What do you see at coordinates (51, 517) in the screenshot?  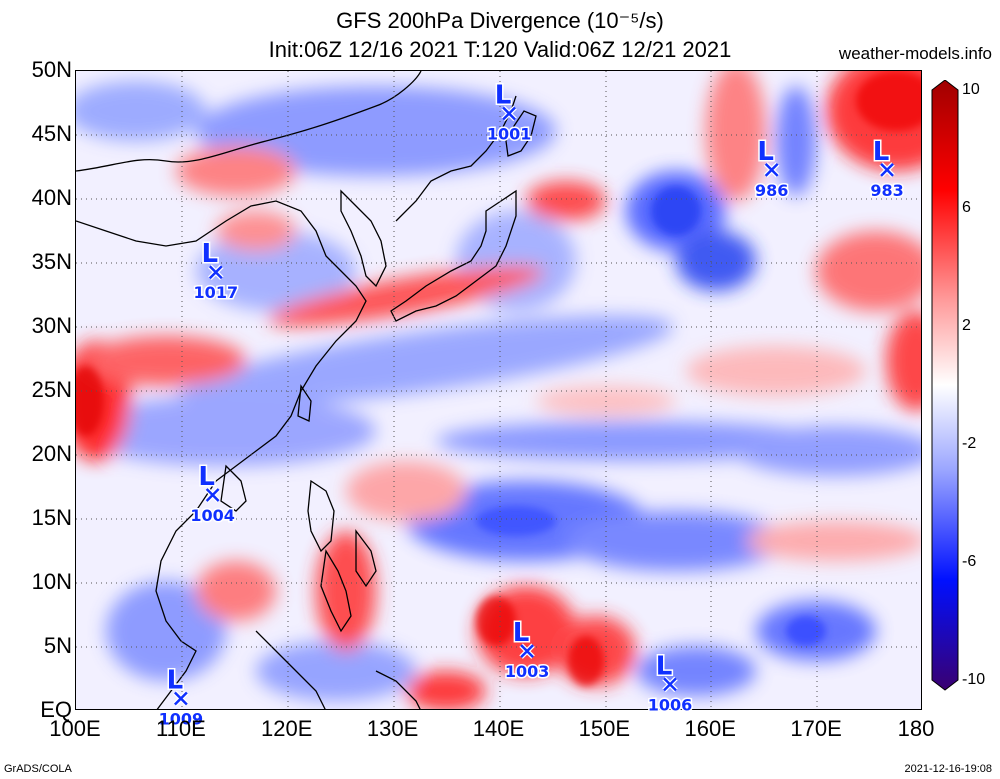 I see `lat-label: 15N` at bounding box center [51, 517].